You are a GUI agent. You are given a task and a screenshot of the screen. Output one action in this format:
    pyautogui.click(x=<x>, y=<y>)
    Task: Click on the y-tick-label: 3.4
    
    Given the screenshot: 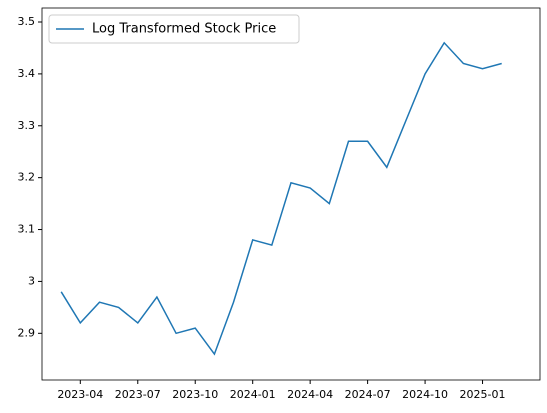 What is the action you would take?
    pyautogui.click(x=27, y=73)
    